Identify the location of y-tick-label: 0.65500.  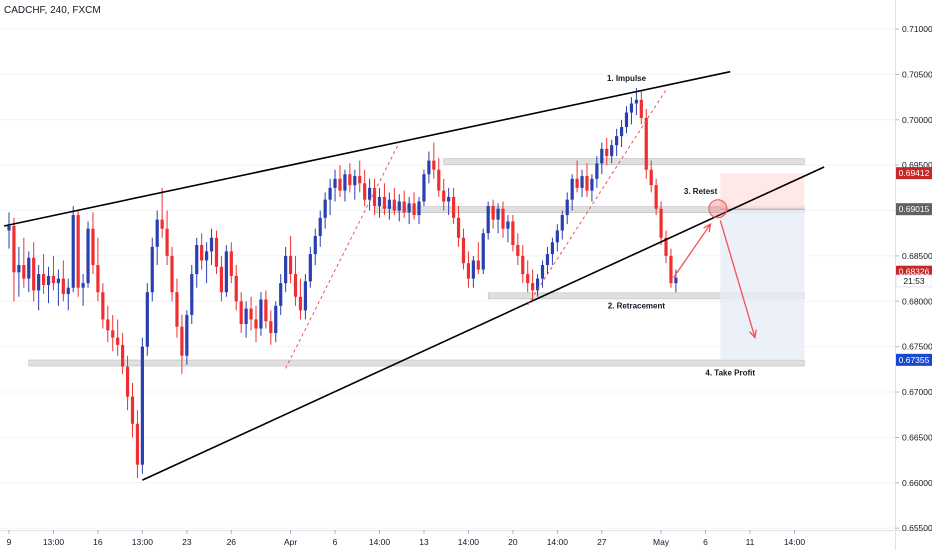
(917, 528).